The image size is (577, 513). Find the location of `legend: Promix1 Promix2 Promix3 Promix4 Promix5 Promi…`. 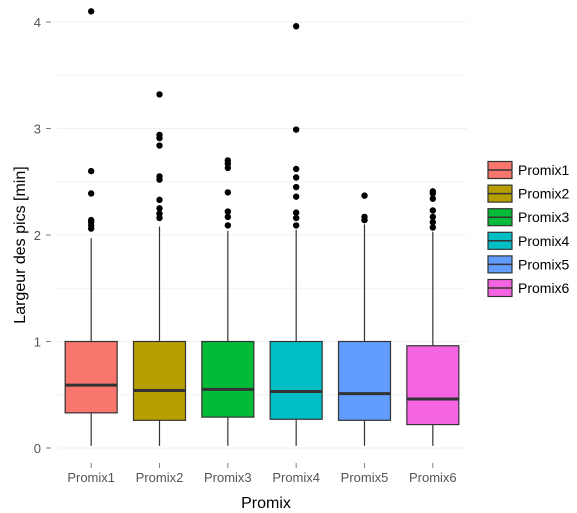

legend: Promix1 Promix2 Promix3 Promix4 Promix5 Promi… is located at coordinates (528, 229).